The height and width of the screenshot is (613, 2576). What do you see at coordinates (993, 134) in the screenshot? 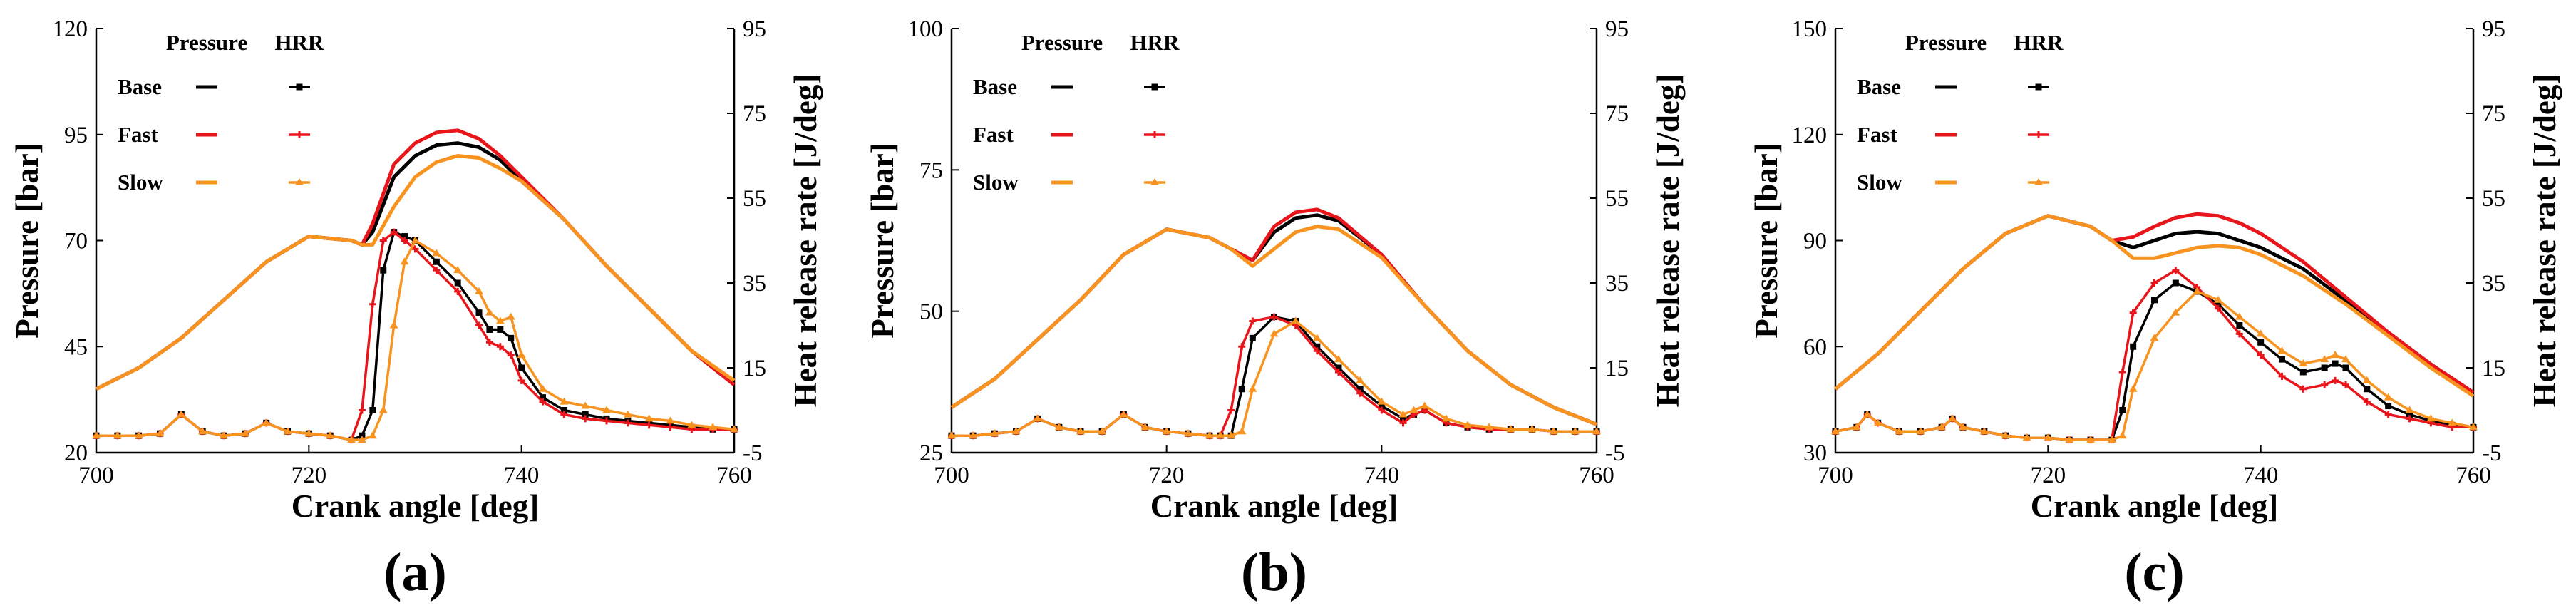
I see `legend-label-fast: Fast` at bounding box center [993, 134].